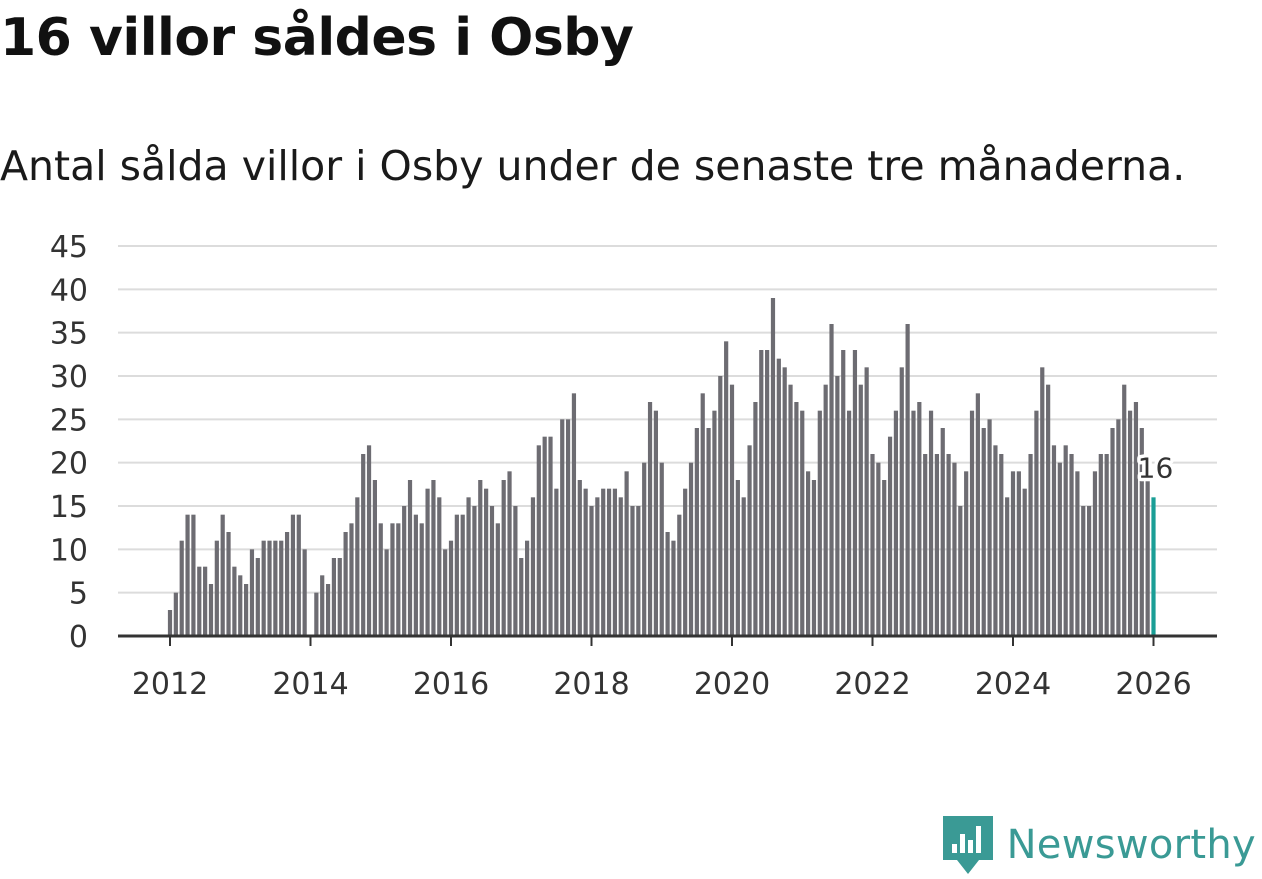  Describe the element at coordinates (1131, 845) in the screenshot. I see `brand-name: Newsworthy` at that location.